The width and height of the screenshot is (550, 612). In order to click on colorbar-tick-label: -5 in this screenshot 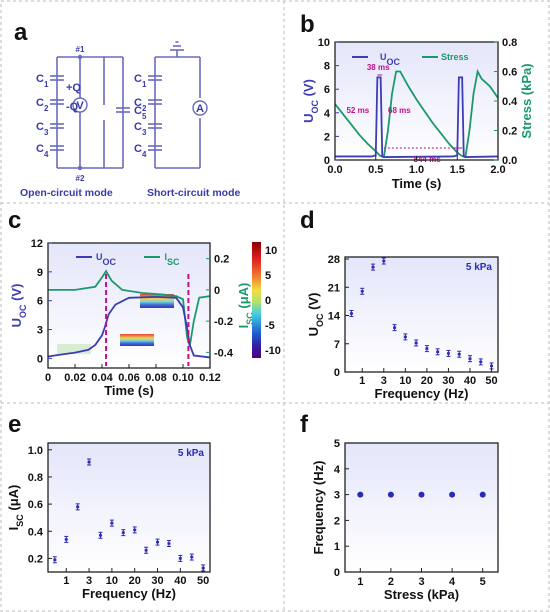, I will do `click(270, 326)`.